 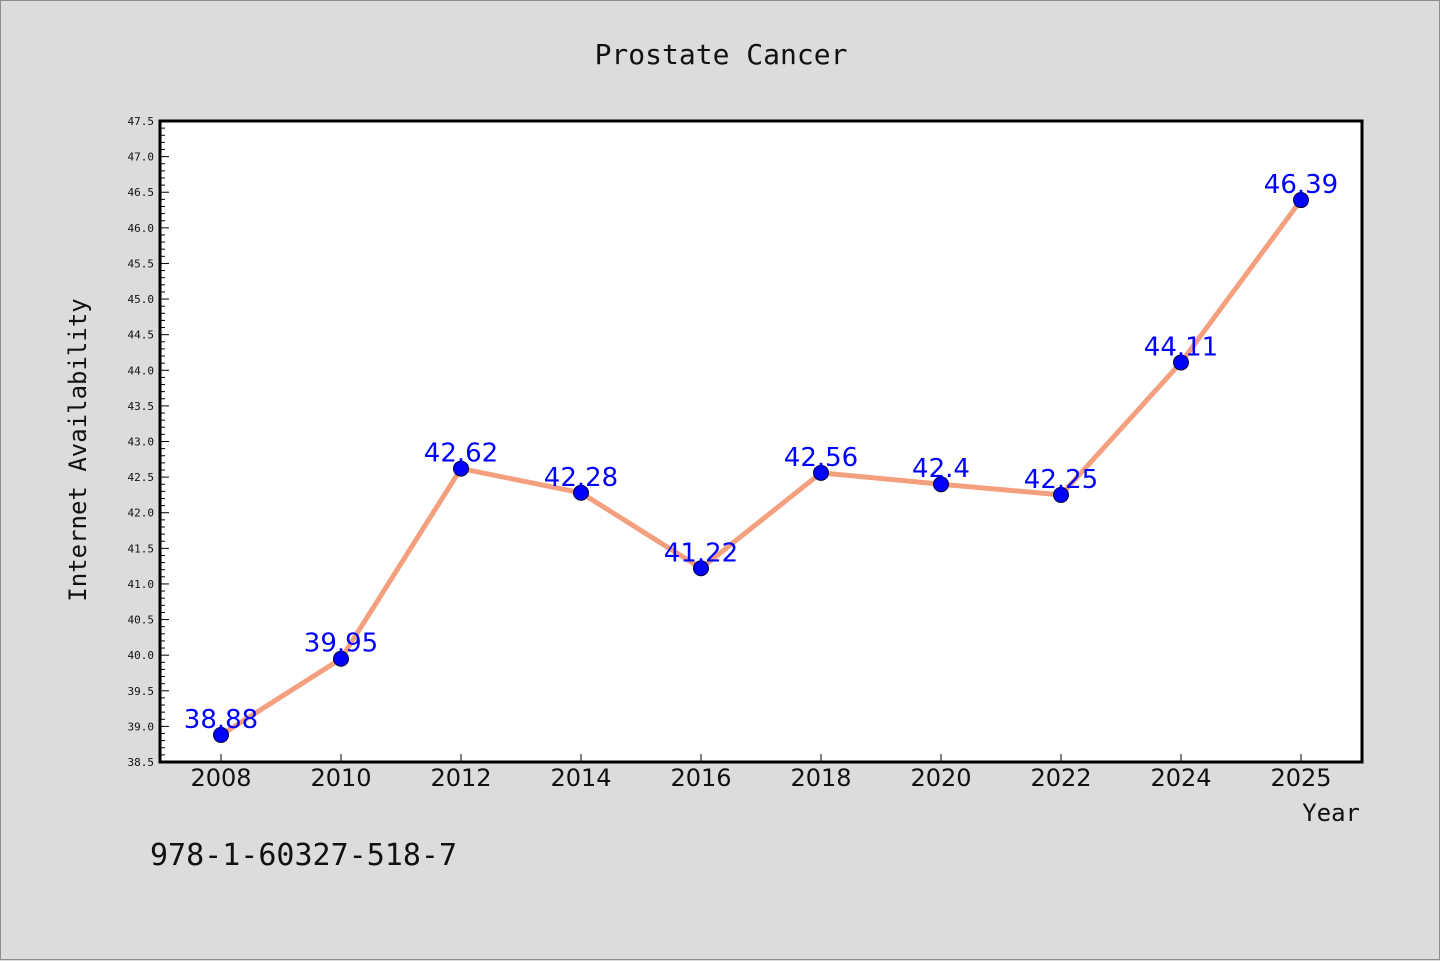 I want to click on data-label: 44.11, so click(x=1181, y=347).